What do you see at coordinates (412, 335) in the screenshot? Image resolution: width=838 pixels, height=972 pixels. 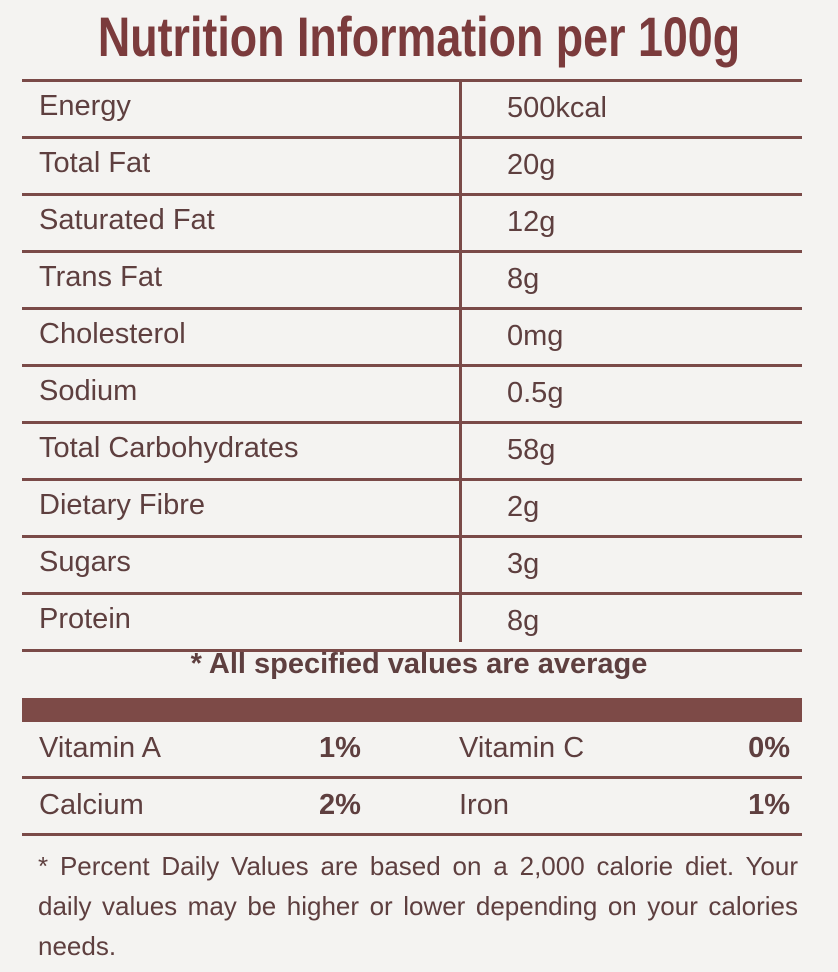 I see `table-row: Cholesterol 0mg` at bounding box center [412, 335].